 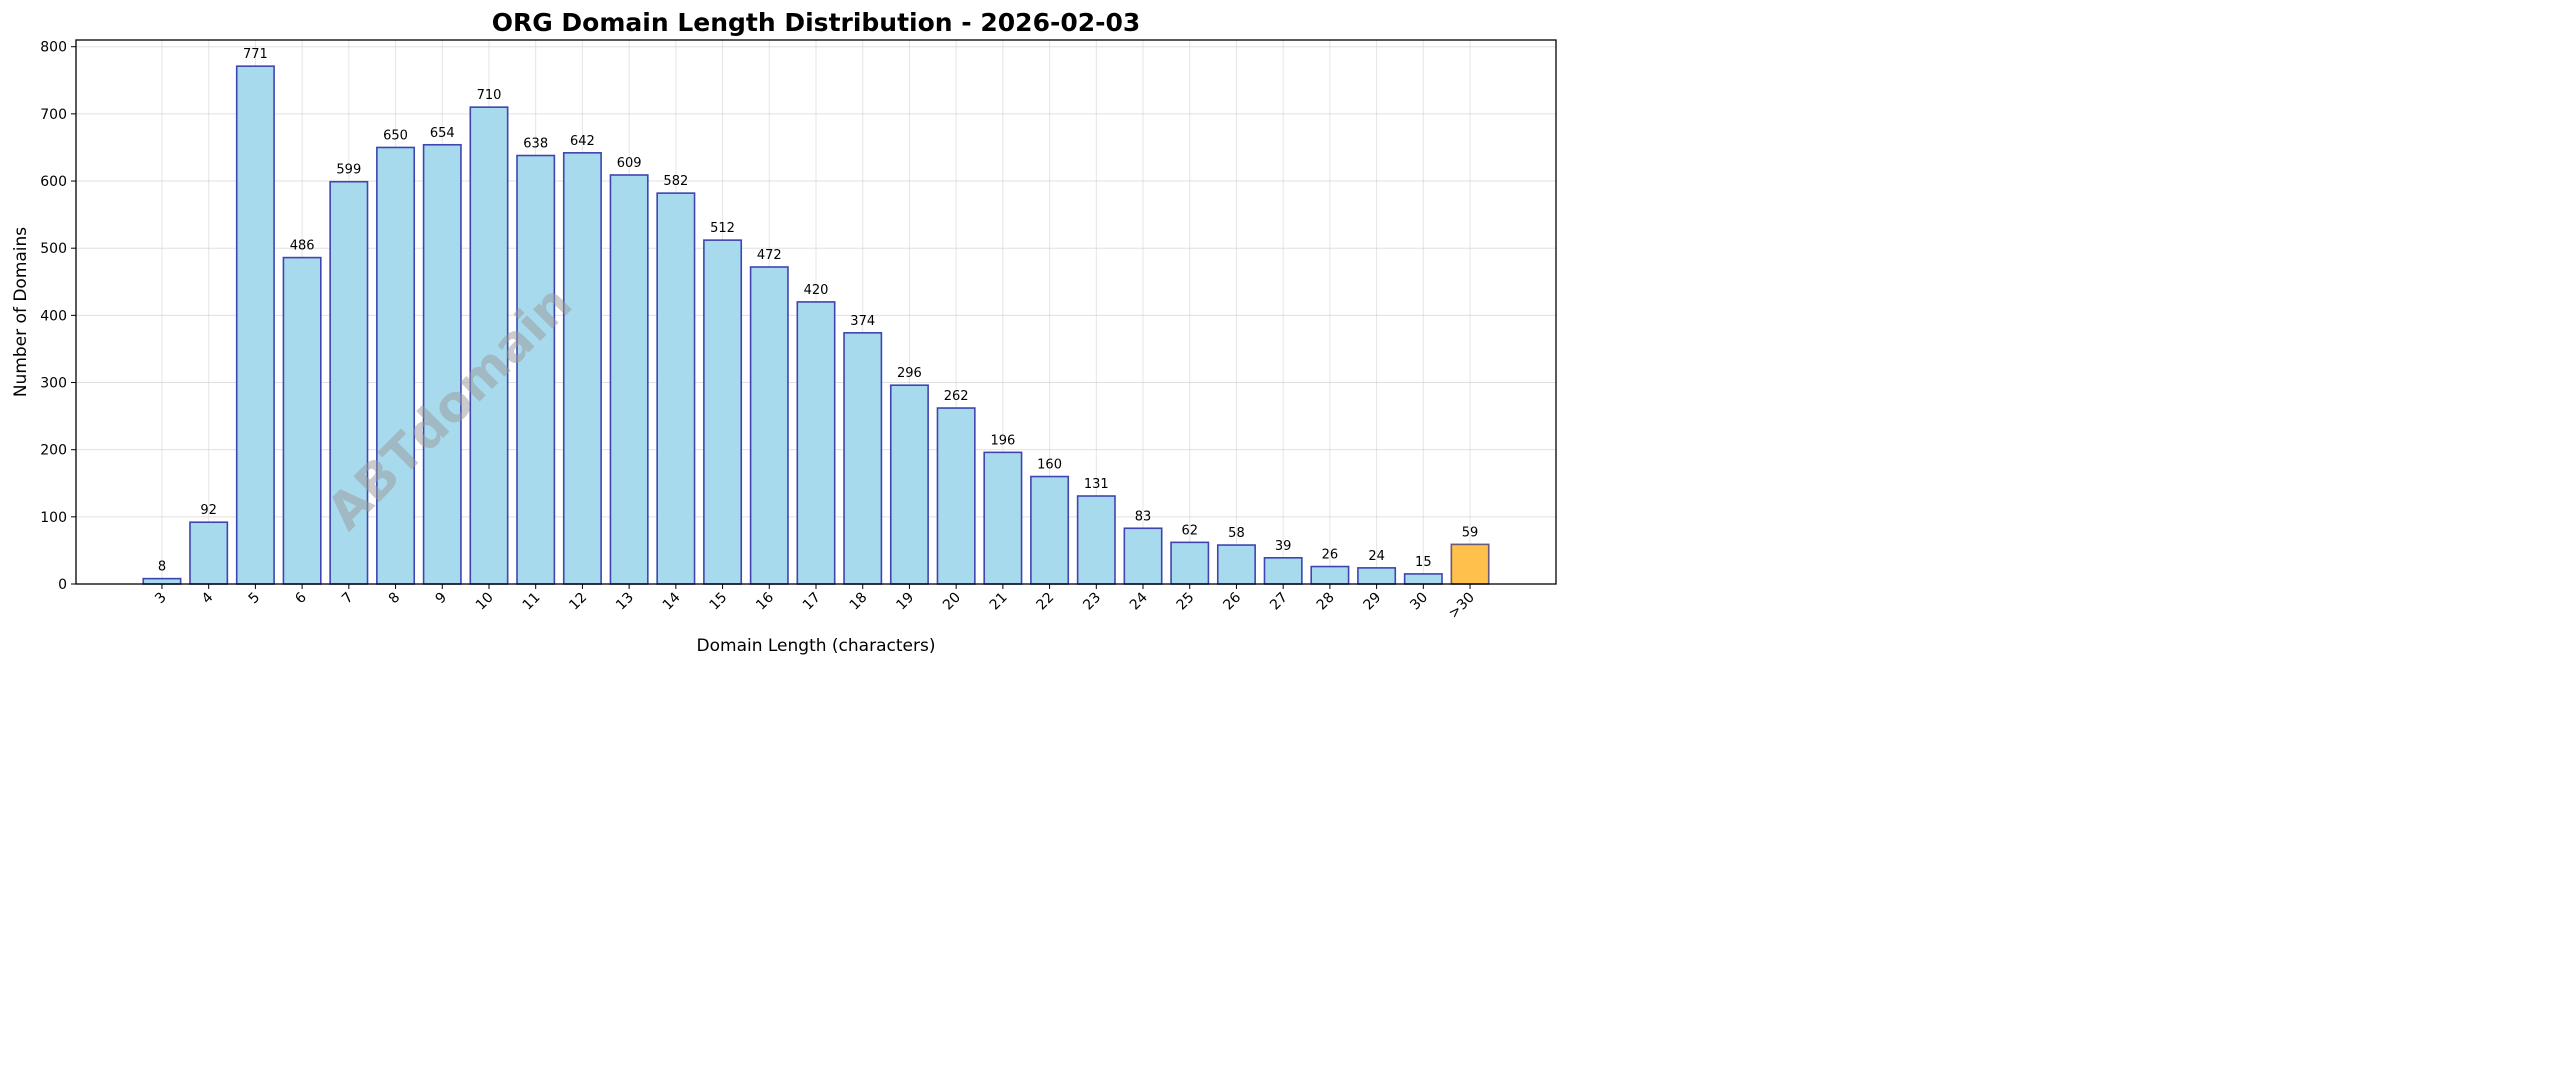 I want to click on x-tick-label: 13, so click(x=625, y=602).